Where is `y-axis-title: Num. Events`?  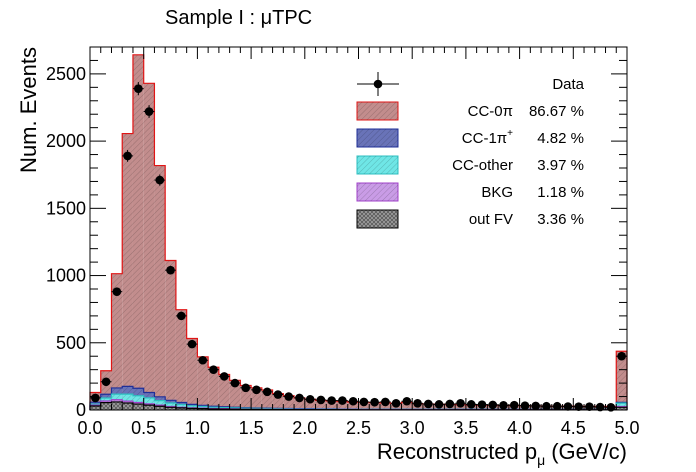
y-axis-title: Num. Events is located at coordinates (28, 110).